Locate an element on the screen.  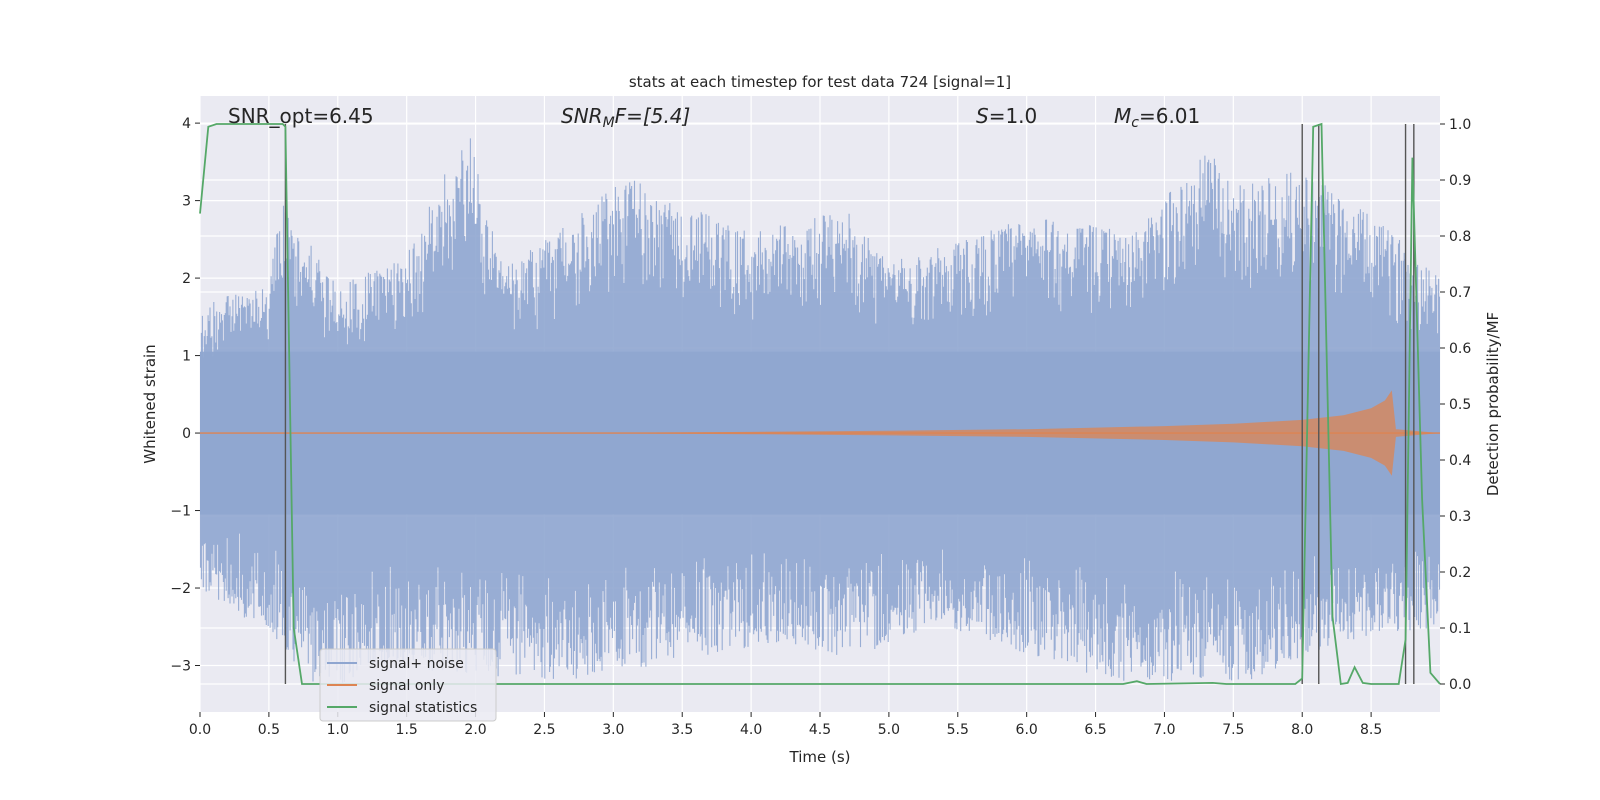
y-left-tick-label: 1 is located at coordinates (186, 357).